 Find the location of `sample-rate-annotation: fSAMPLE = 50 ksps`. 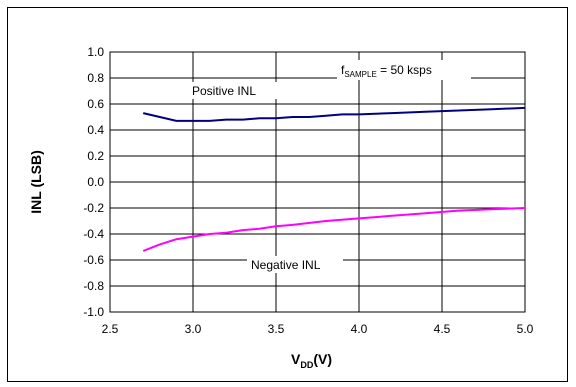

sample-rate-annotation: fSAMPLE = 50 ksps is located at coordinates (386, 71).